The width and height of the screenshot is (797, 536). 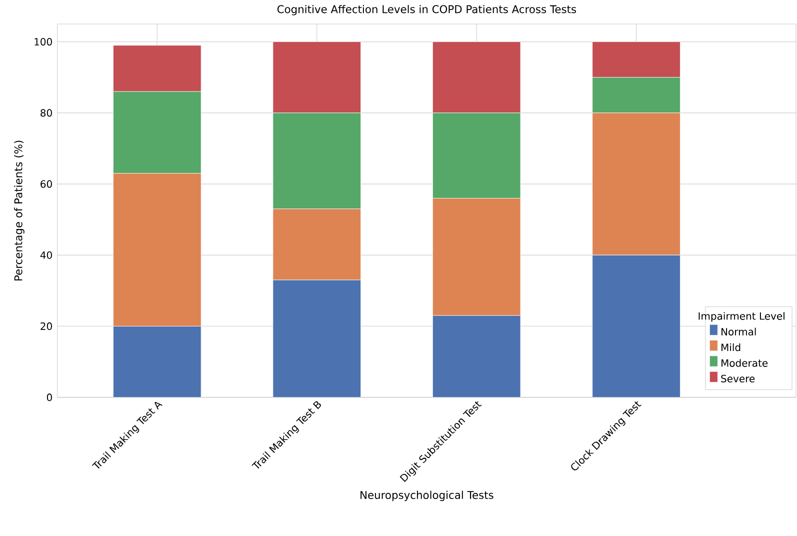 What do you see at coordinates (745, 363) in the screenshot?
I see `legend-label: Moderate` at bounding box center [745, 363].